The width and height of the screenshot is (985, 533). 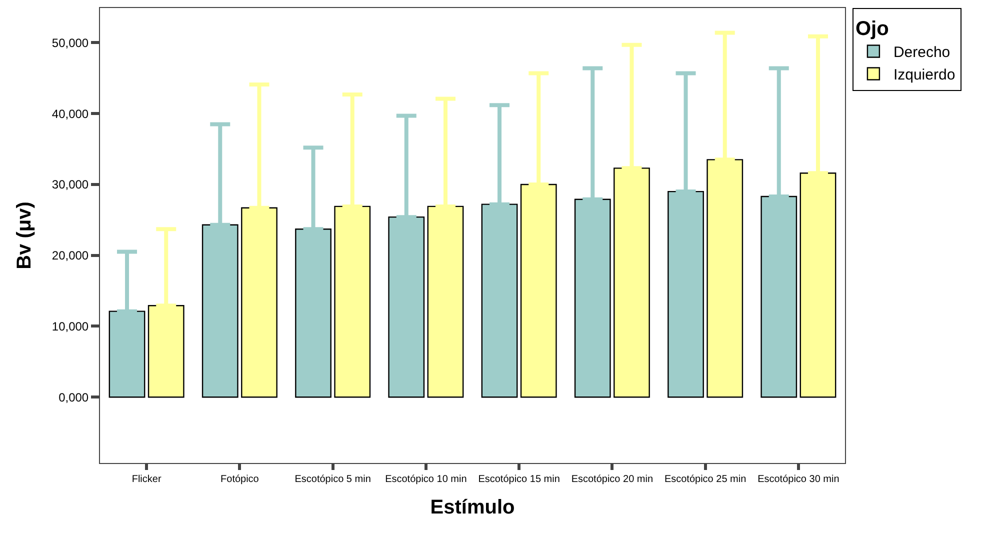 I want to click on y-tick-label: 30,000, so click(x=70, y=185).